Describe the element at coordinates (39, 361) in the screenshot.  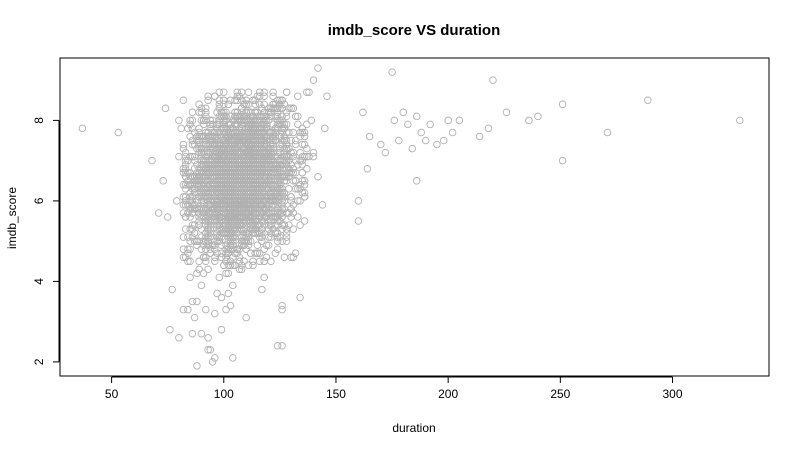
I see `y-tick-label: 2` at that location.